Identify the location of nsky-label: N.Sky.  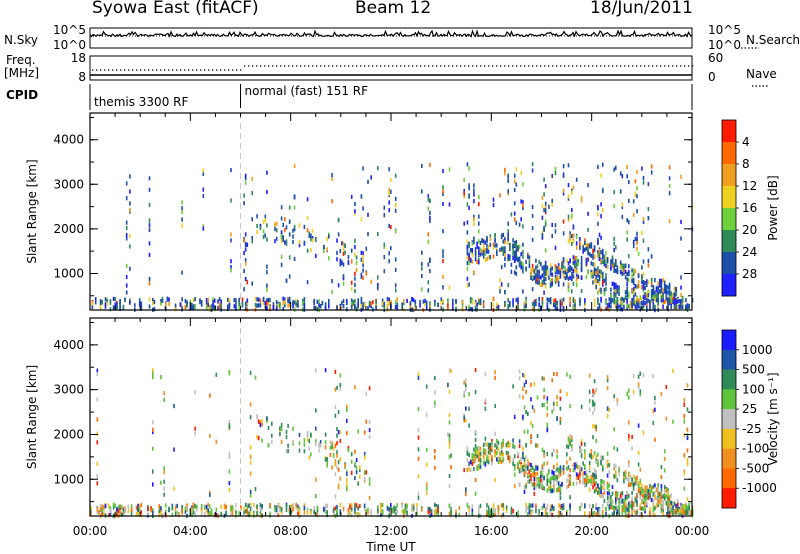
(21, 40).